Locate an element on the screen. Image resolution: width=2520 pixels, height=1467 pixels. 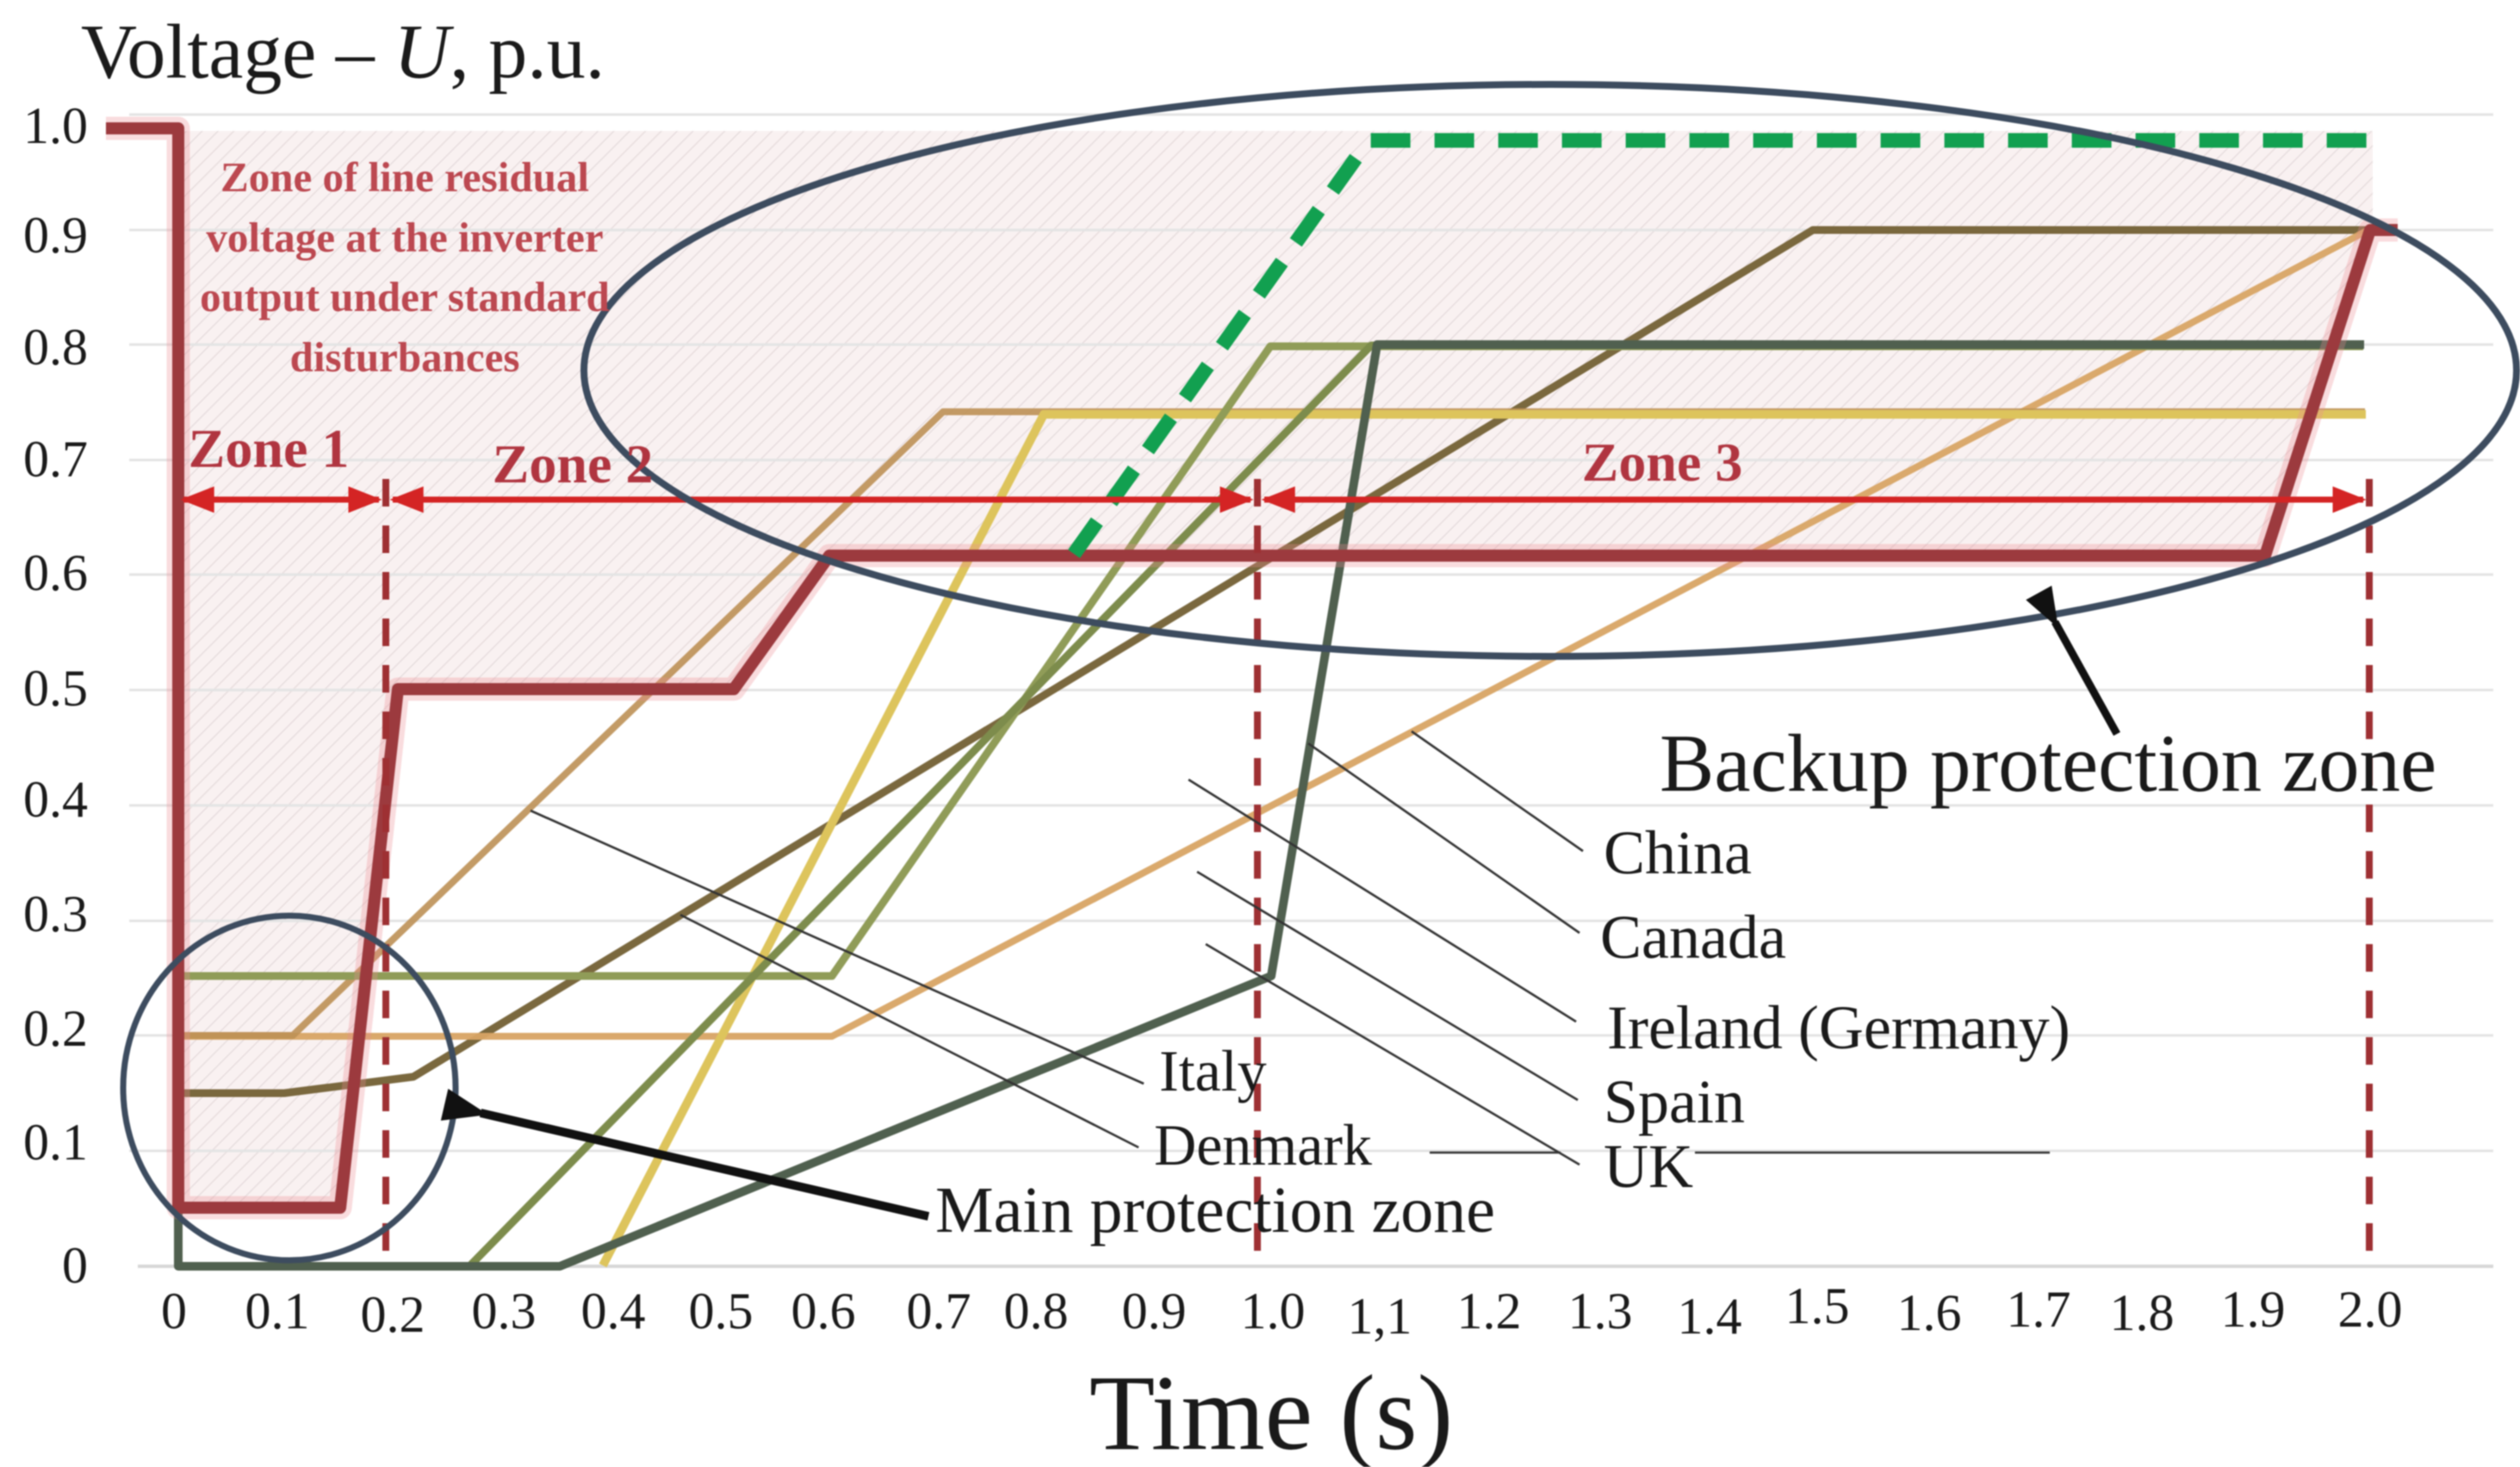
svg-text: 1.2 is located at coordinates (1490, 1311).